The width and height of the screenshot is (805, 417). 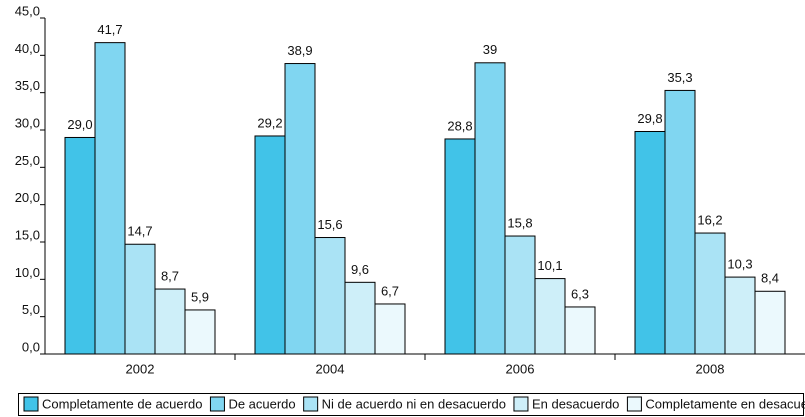 What do you see at coordinates (27, 122) in the screenshot?
I see `y-tick-label: 30,0` at bounding box center [27, 122].